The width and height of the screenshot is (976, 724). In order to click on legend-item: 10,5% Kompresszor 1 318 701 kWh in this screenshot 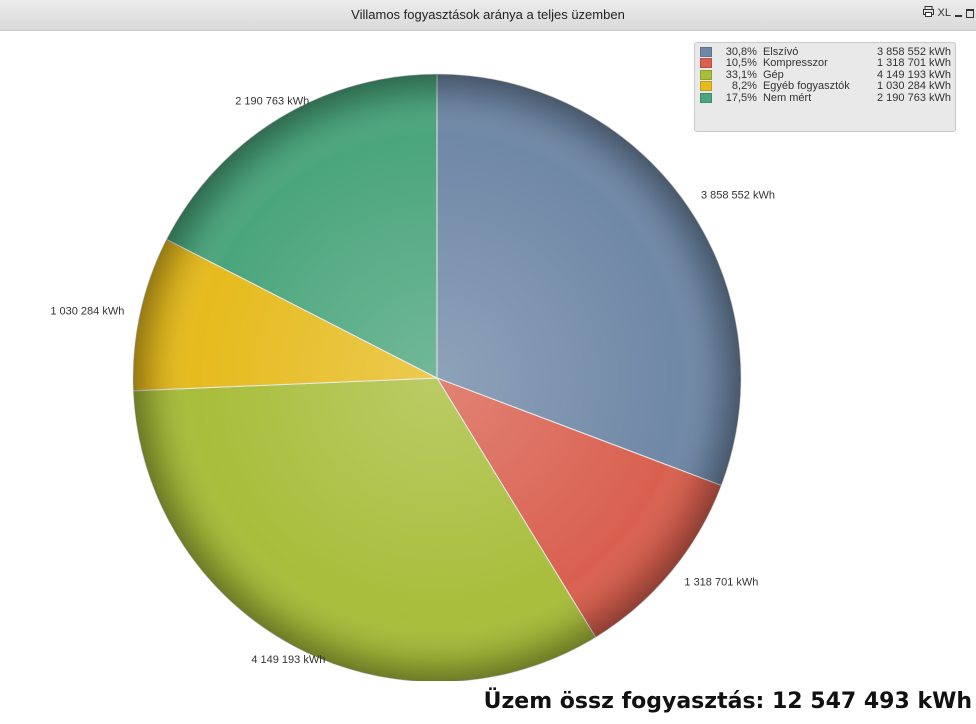, I will do `click(825, 63)`.